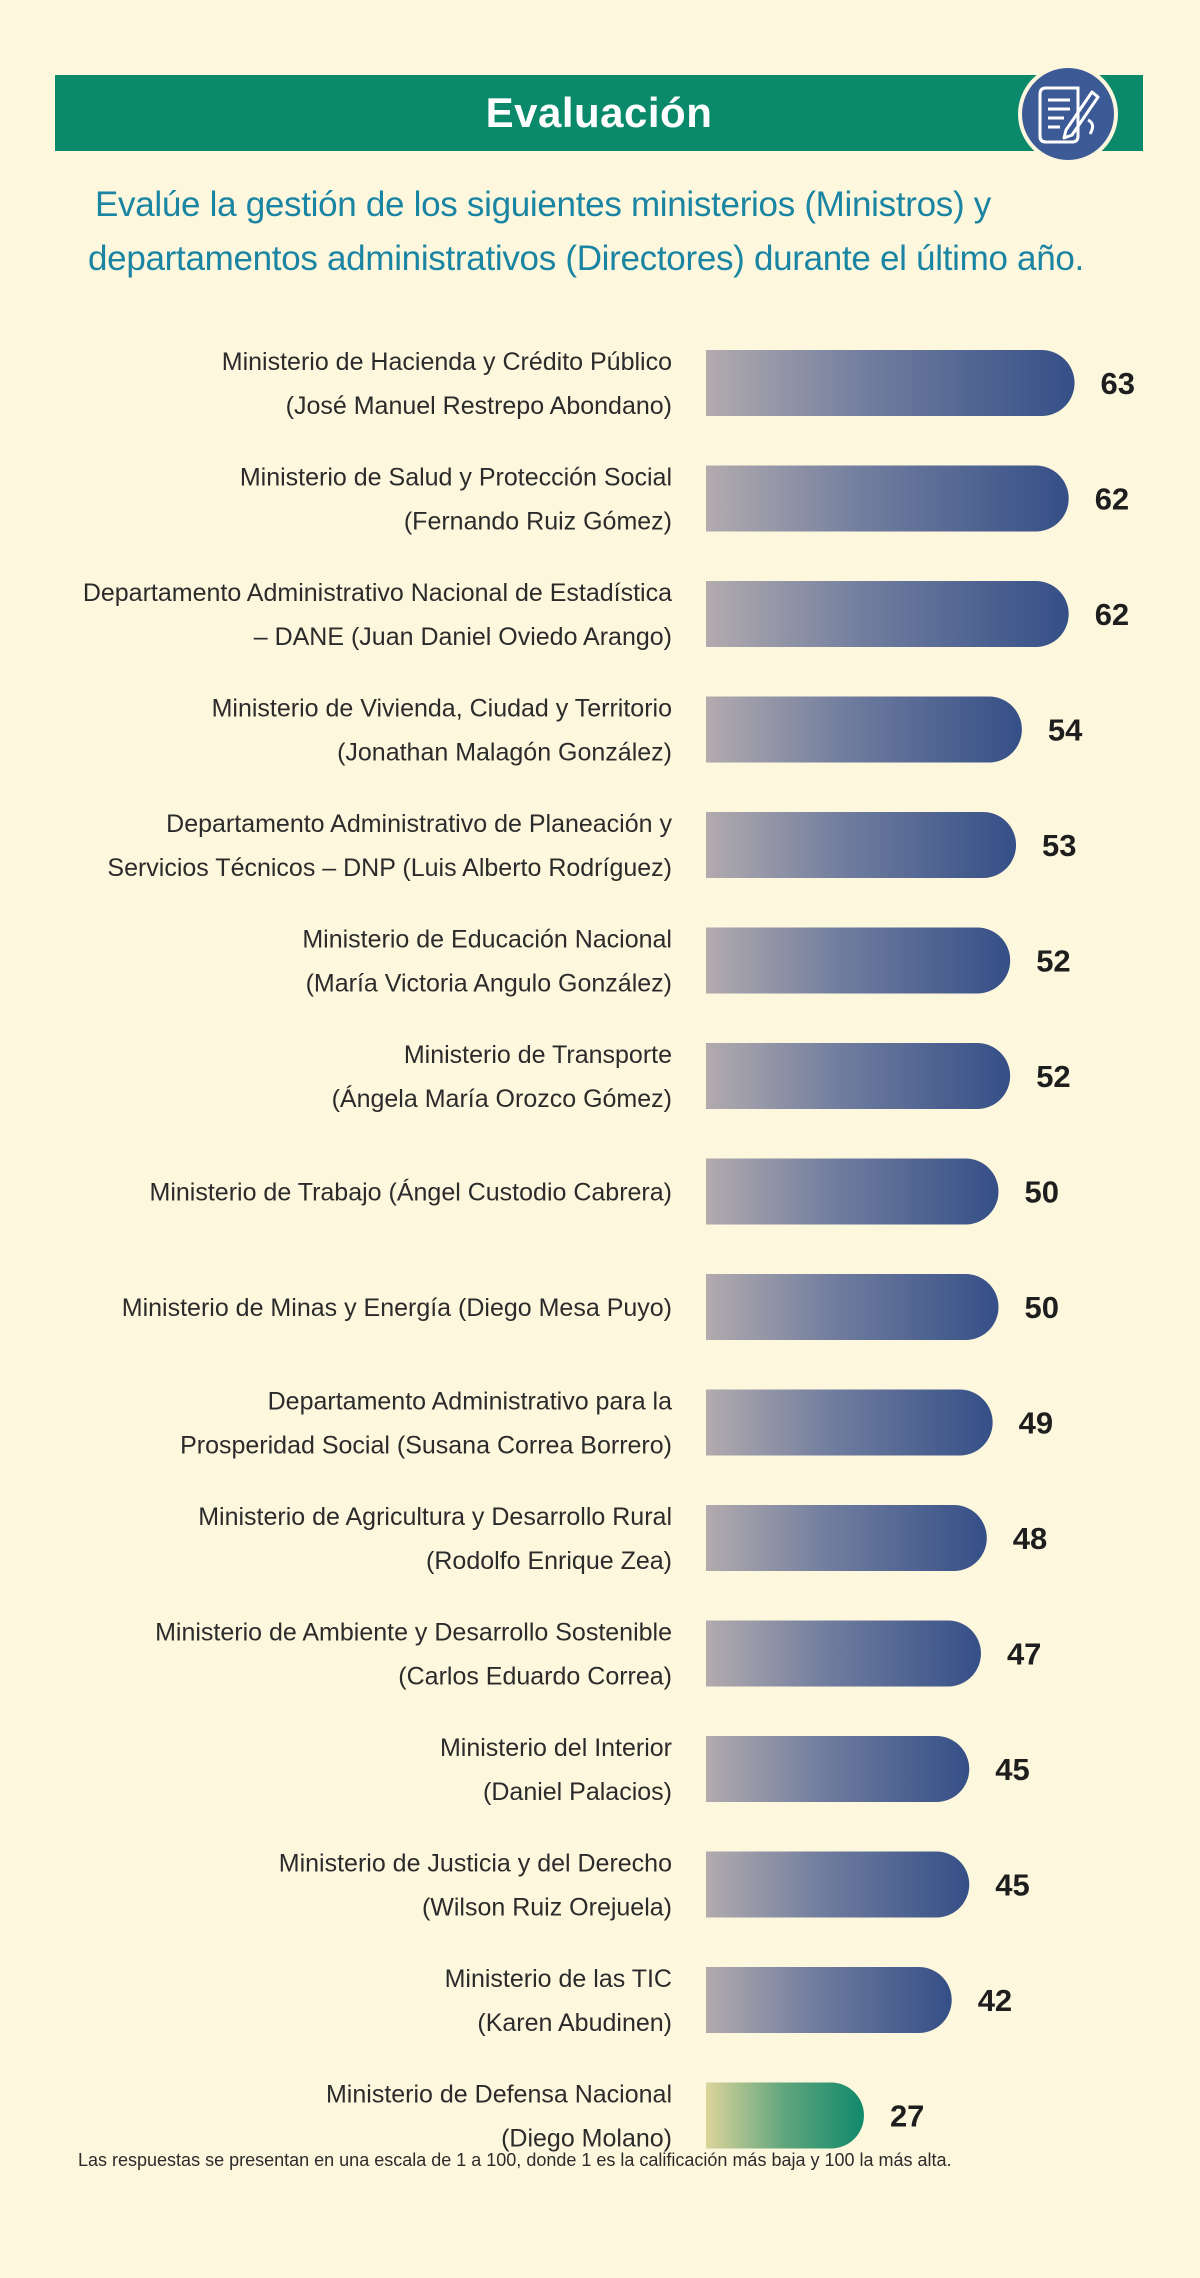  Describe the element at coordinates (1059, 845) in the screenshot. I see `bar-value-label: 53` at that location.